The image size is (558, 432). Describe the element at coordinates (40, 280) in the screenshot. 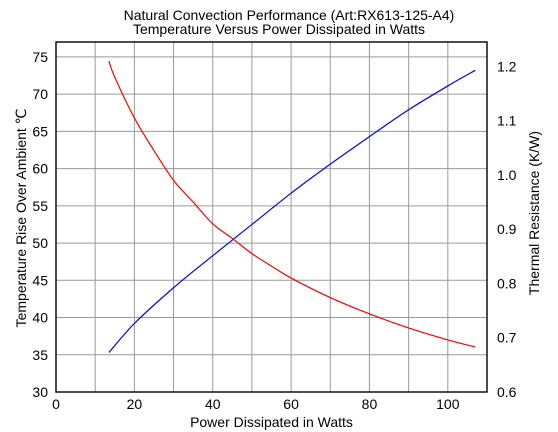

I see `left-y-tick-label: 45` at that location.